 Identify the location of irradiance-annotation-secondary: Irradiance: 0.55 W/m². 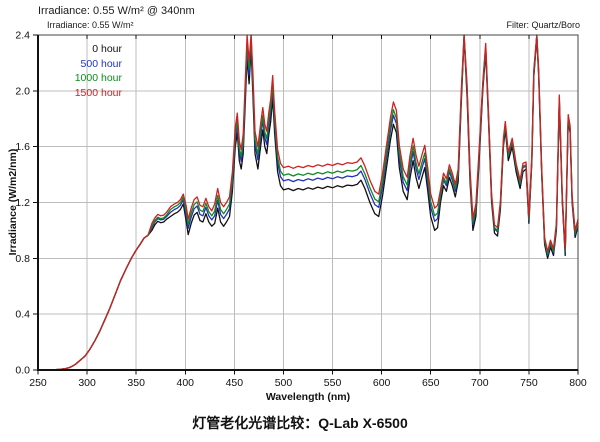
(90, 25).